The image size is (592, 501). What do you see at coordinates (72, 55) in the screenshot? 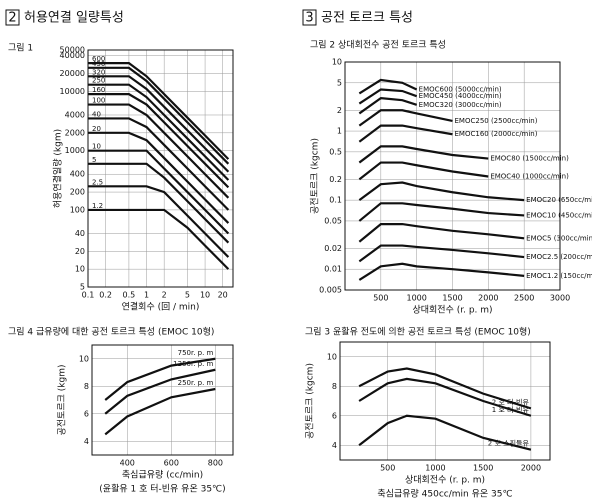
I see `y-tick-label: 40000` at bounding box center [72, 55].